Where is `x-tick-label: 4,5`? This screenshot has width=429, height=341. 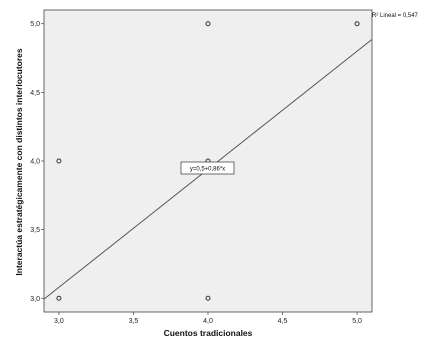
x-tick-label: 4,5 is located at coordinates (283, 321).